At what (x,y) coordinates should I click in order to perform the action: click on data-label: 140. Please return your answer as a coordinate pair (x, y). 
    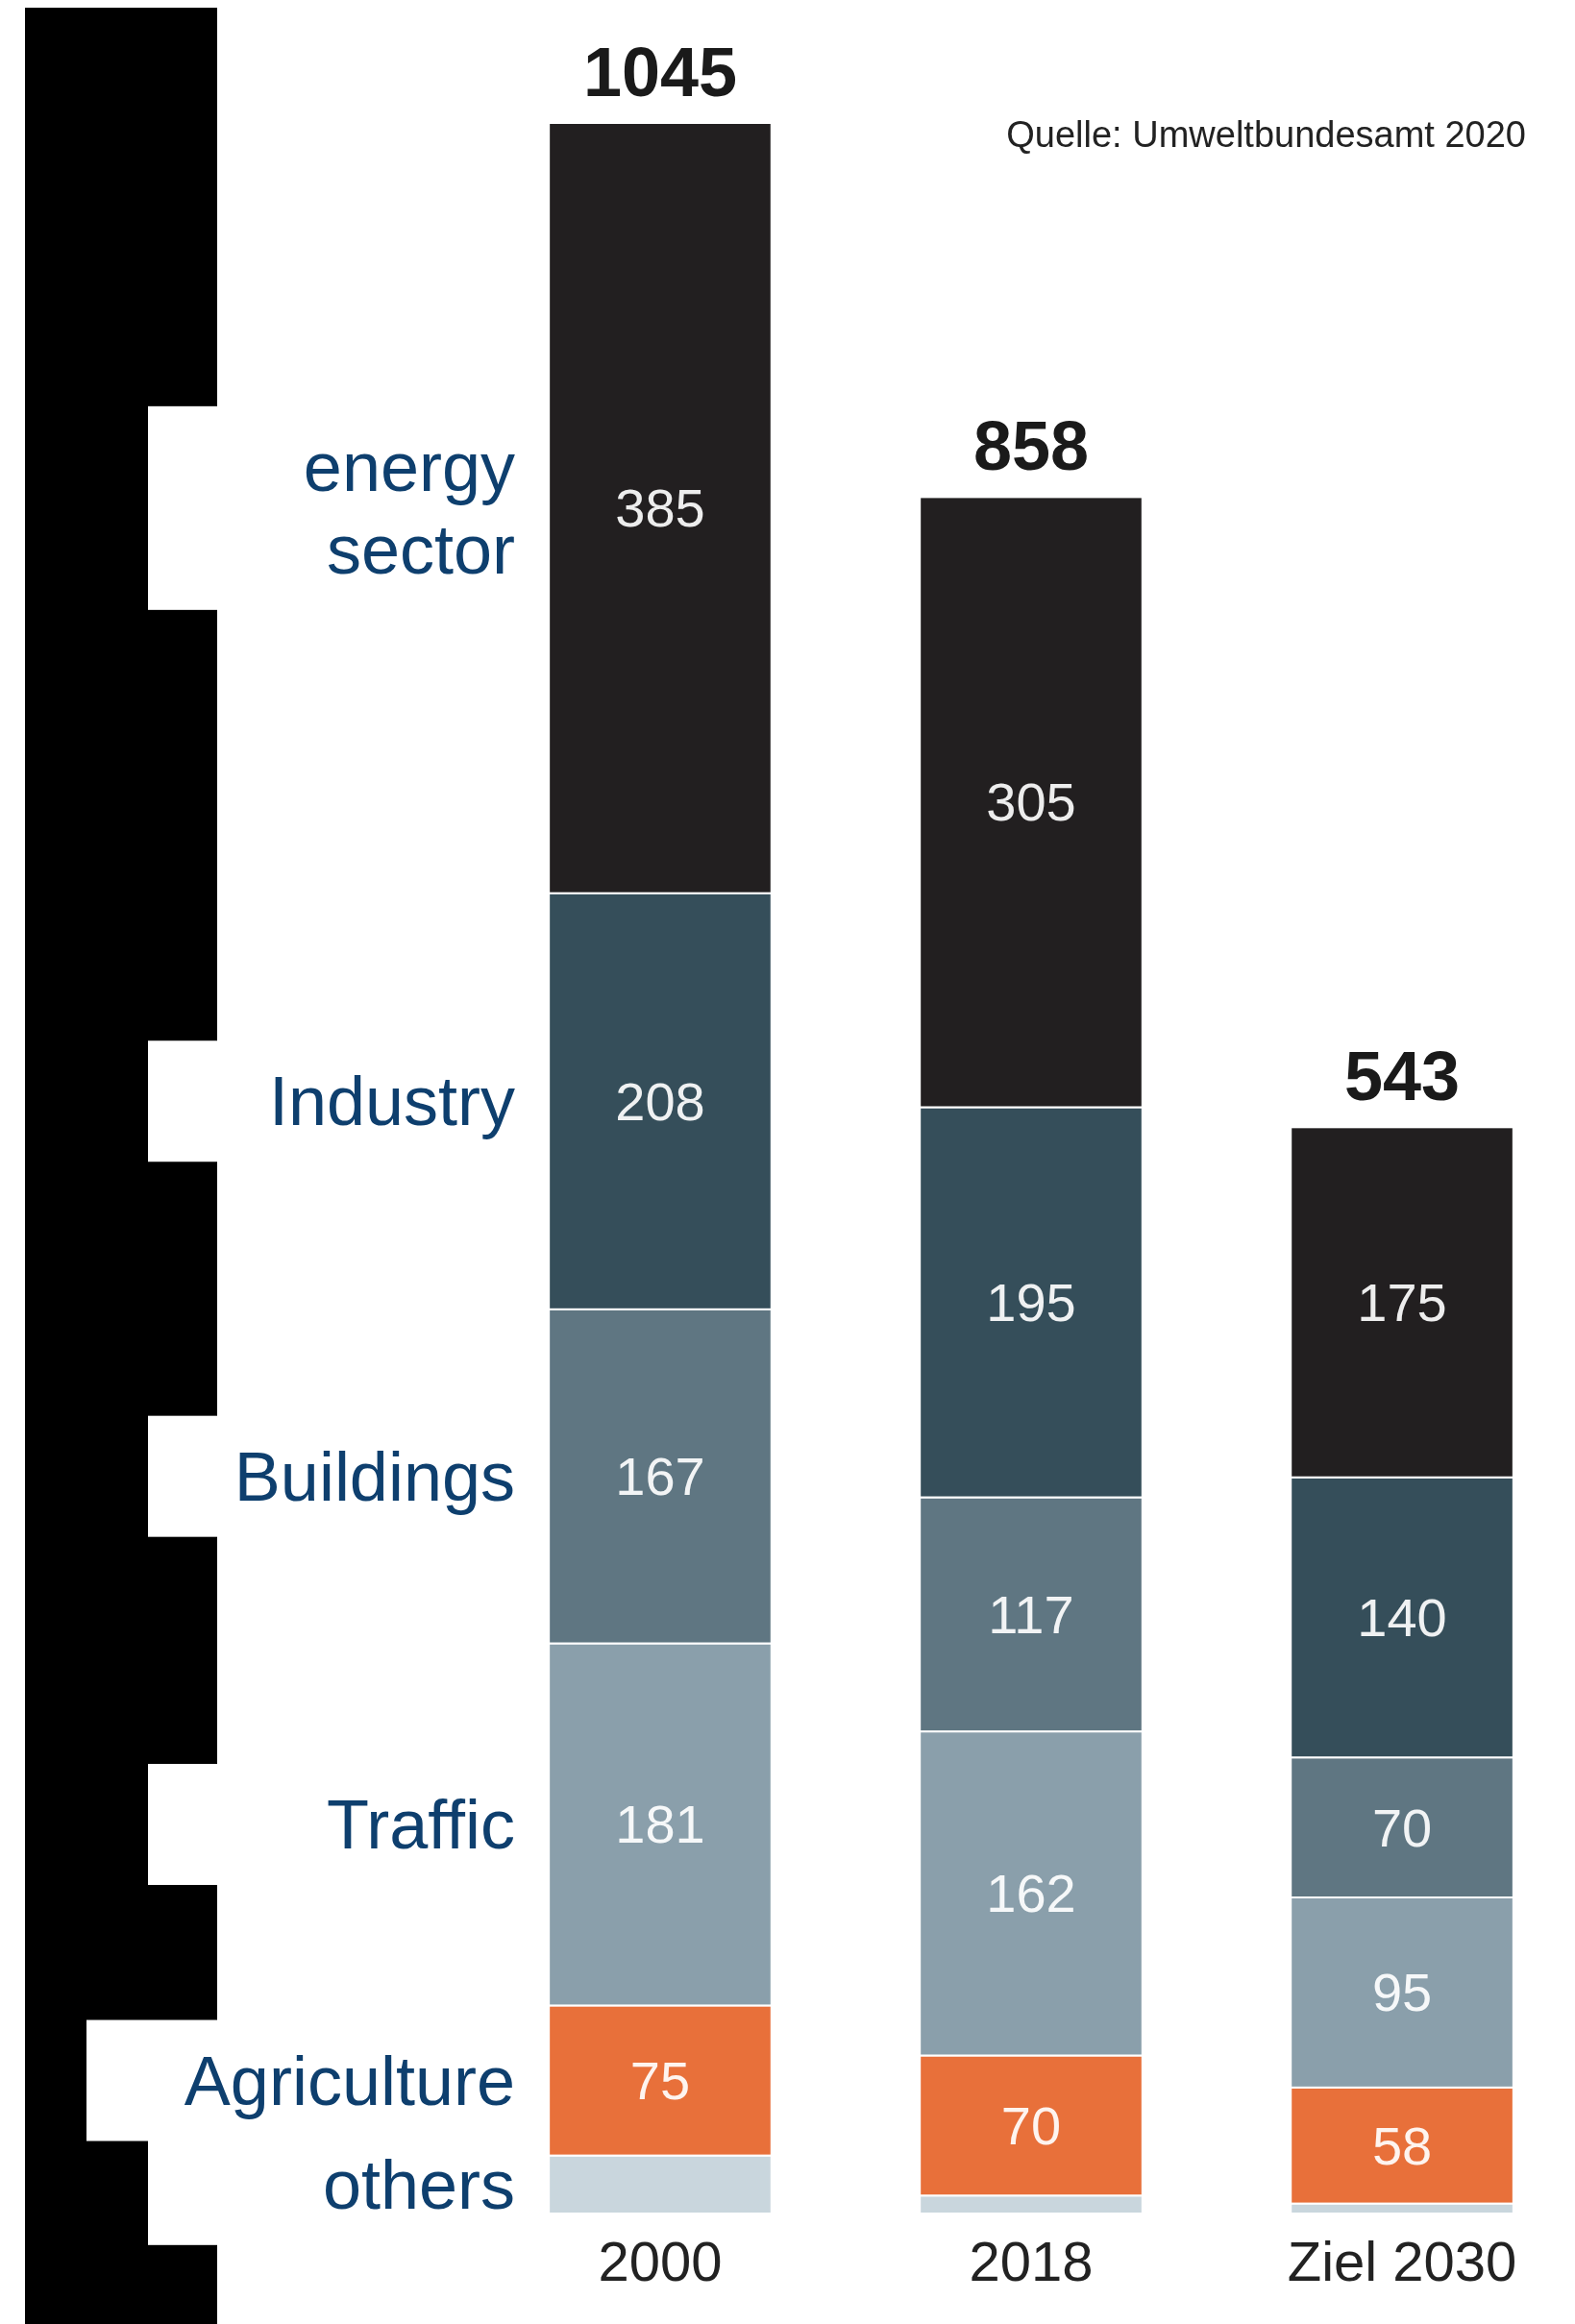
    Looking at the image, I should click on (1402, 1617).